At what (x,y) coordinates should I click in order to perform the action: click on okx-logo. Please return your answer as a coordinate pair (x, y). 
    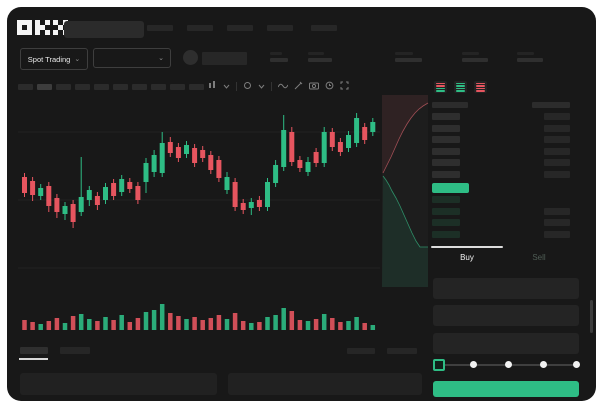
    Looking at the image, I should click on (42, 27).